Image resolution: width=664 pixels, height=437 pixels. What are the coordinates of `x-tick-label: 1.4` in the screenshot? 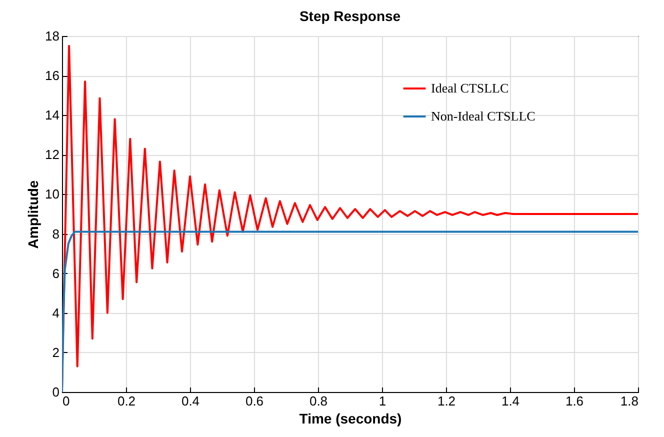 It's located at (510, 401).